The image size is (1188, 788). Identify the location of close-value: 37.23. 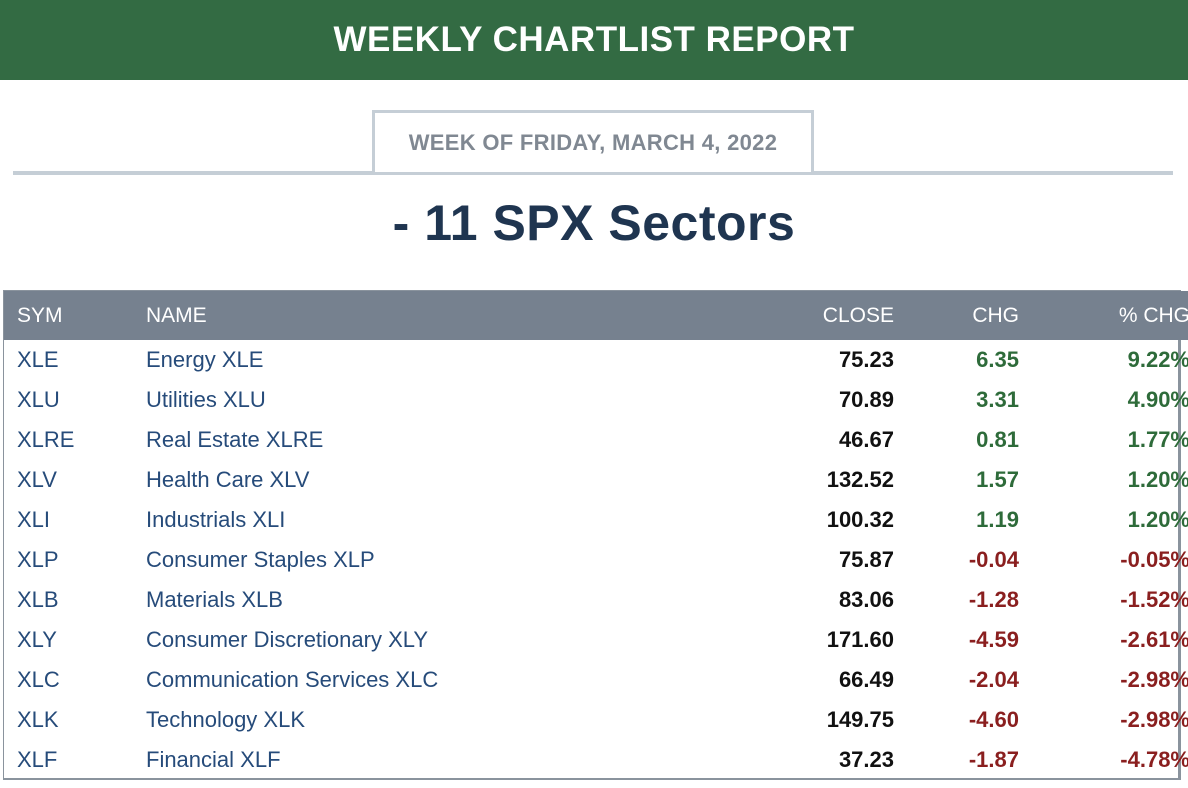
(866, 759).